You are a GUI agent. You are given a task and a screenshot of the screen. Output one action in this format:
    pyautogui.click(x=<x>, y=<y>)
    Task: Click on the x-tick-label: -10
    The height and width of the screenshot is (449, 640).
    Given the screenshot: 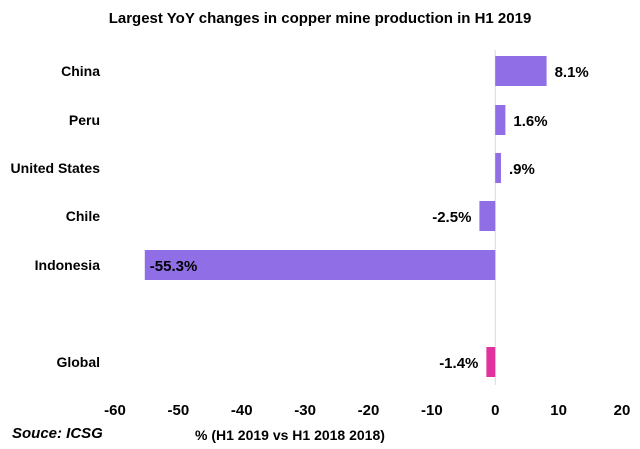 What is the action you would take?
    pyautogui.click(x=432, y=410)
    